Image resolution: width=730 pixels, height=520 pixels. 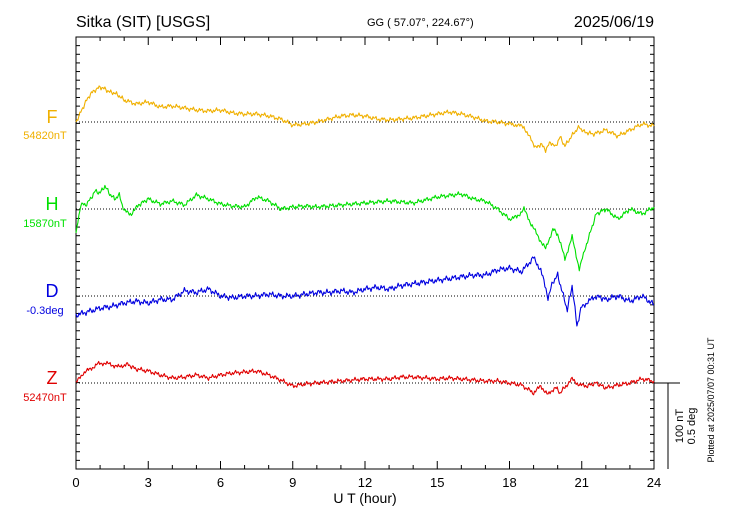 What do you see at coordinates (45, 255) in the screenshot?
I see `series-labels: F 54820nT H 15870nT D -0.3deg Z 52470nT` at bounding box center [45, 255].